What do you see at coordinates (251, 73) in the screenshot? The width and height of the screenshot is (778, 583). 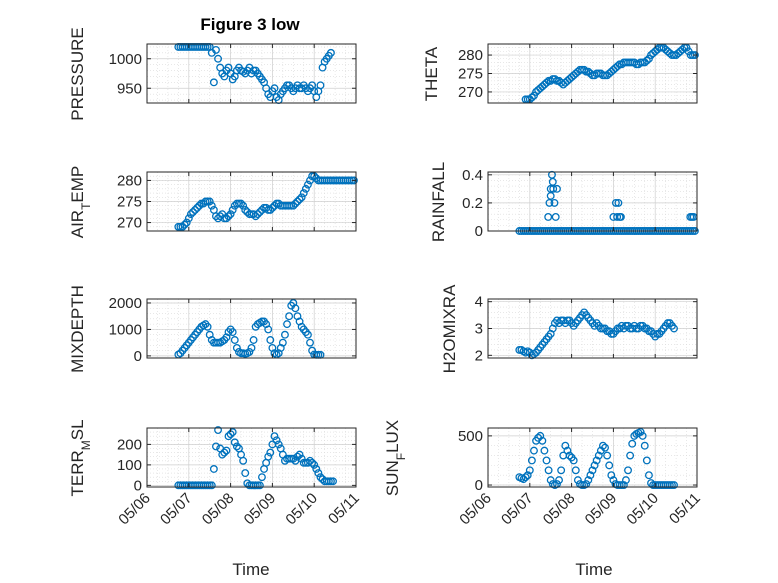 I see `pressure-axes-box` at bounding box center [251, 73].